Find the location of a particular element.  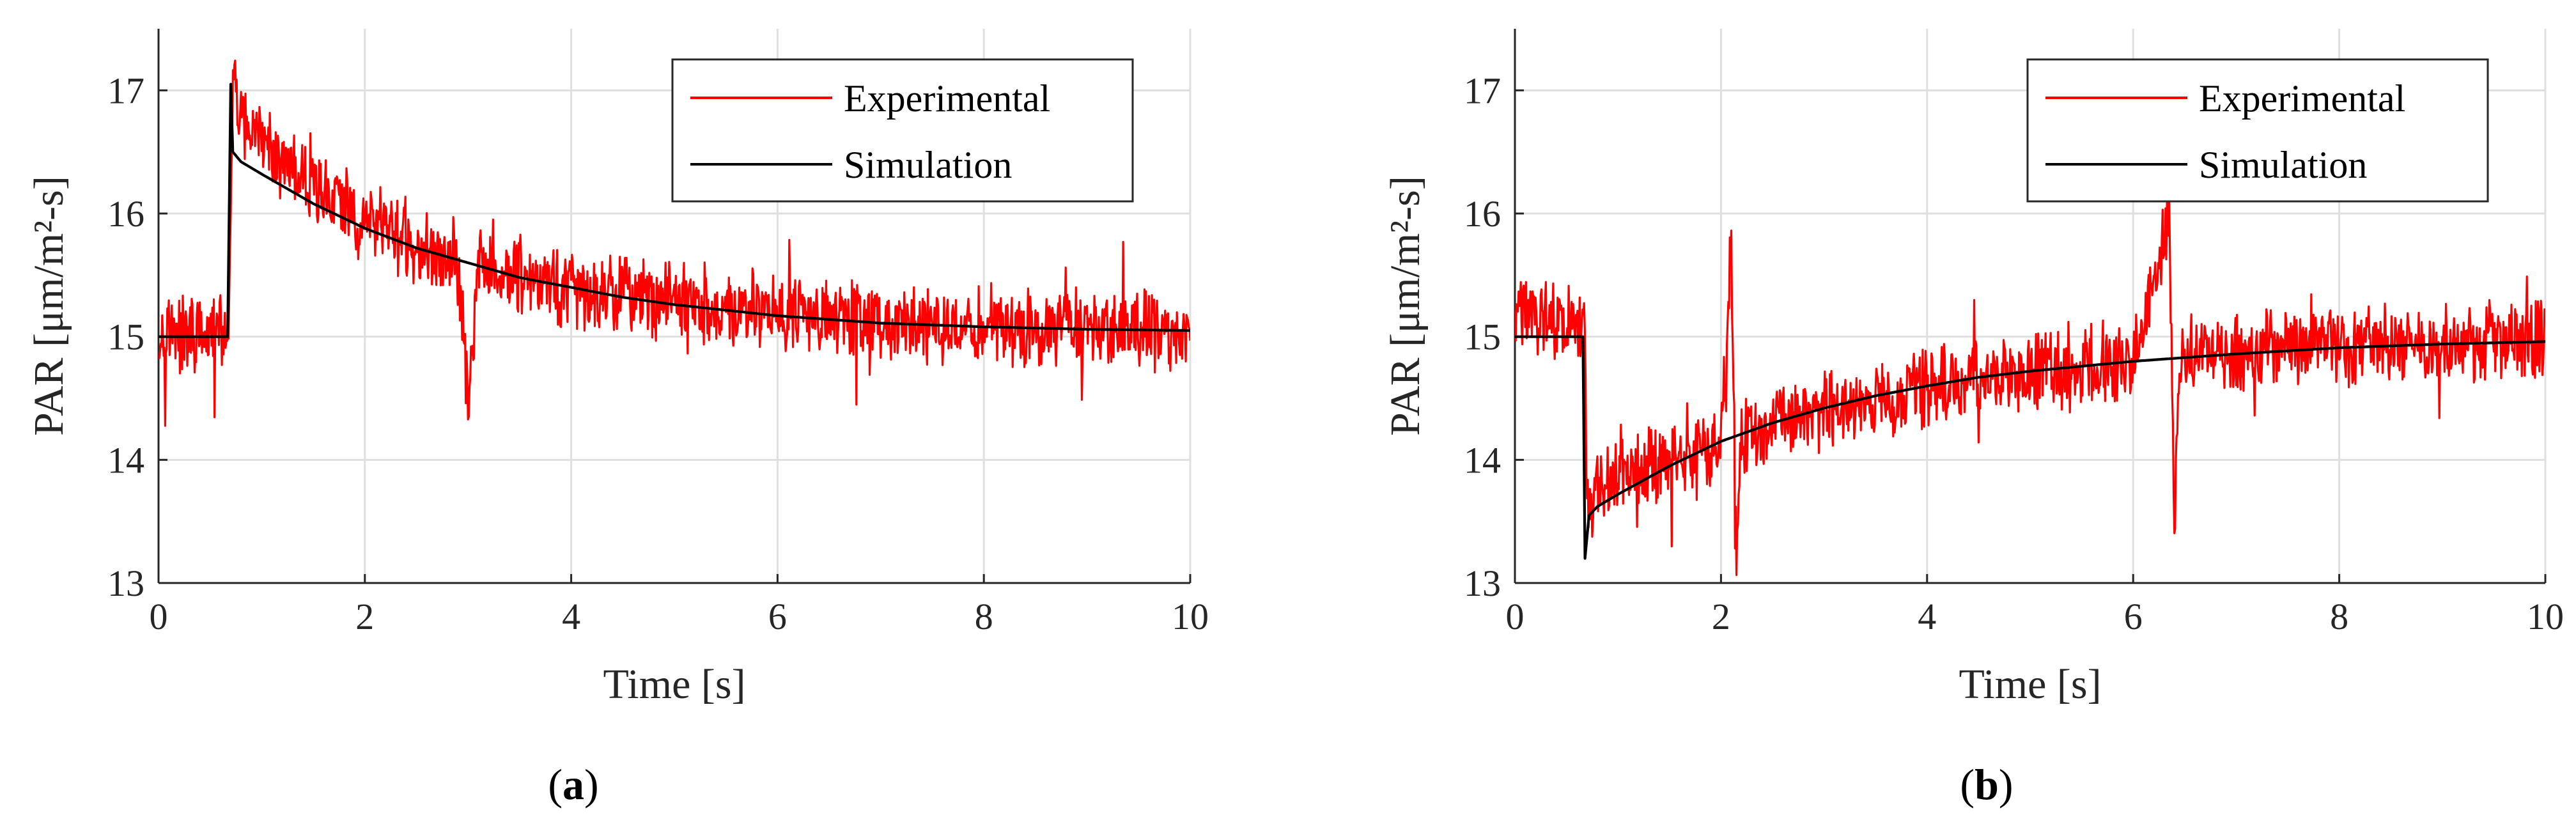

panel-caption-letter: b is located at coordinates (1987, 784).